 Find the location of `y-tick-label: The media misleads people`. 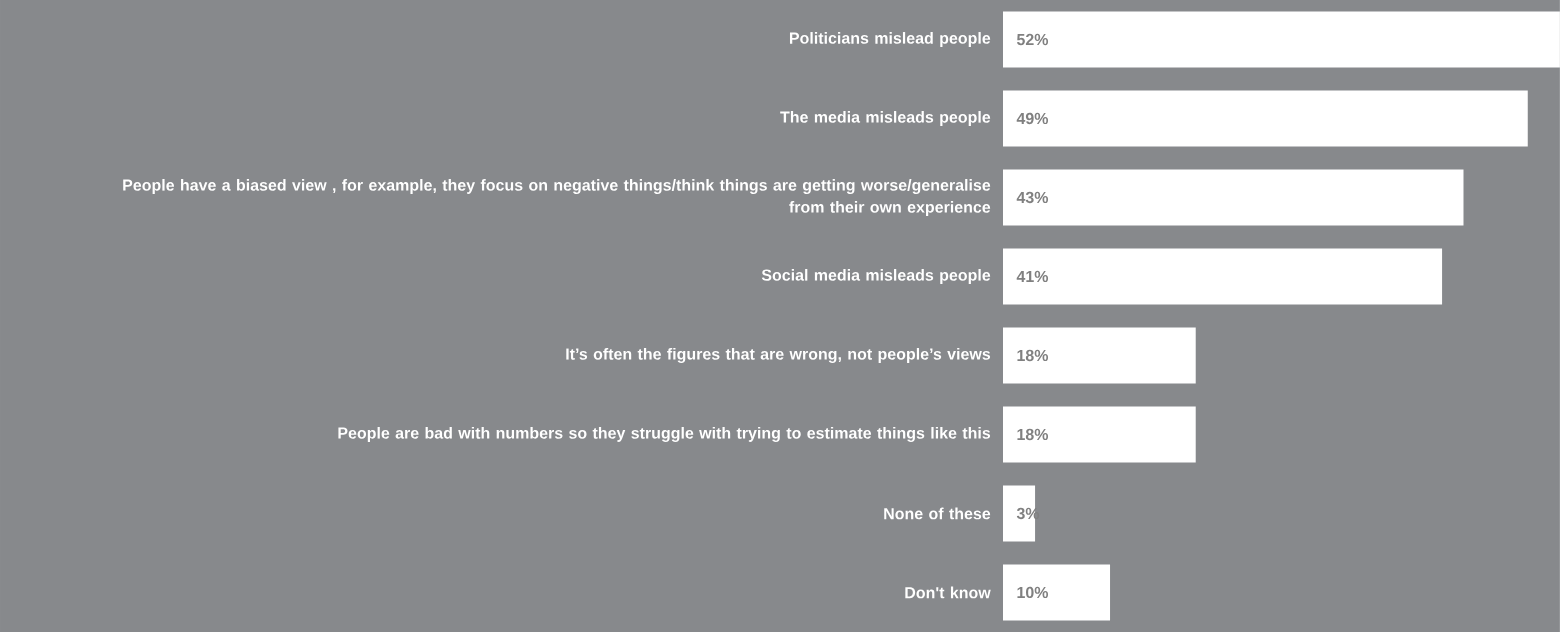

y-tick-label: The media misleads people is located at coordinates (885, 118).